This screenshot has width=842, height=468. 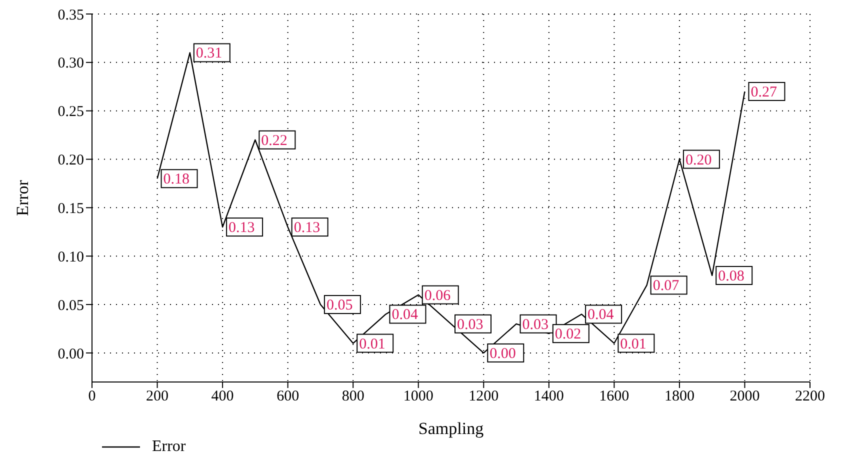 I want to click on x-tick-label: 800, so click(x=353, y=396).